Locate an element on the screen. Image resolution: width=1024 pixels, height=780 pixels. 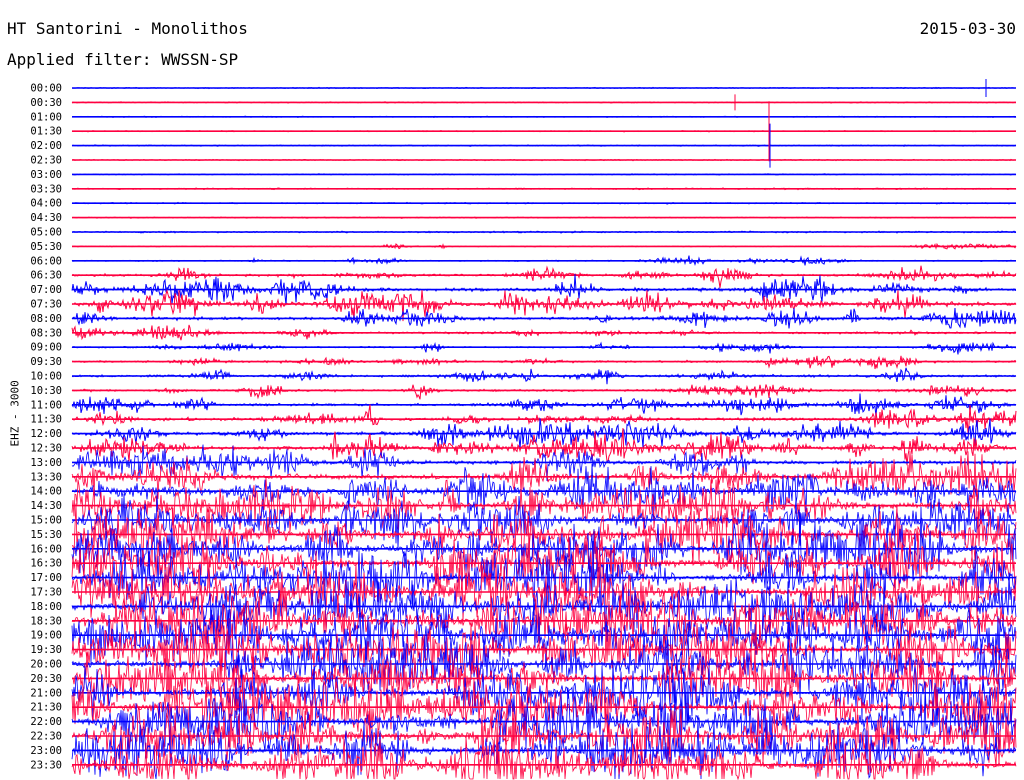
time-label: 03:30 is located at coordinates (46, 189).